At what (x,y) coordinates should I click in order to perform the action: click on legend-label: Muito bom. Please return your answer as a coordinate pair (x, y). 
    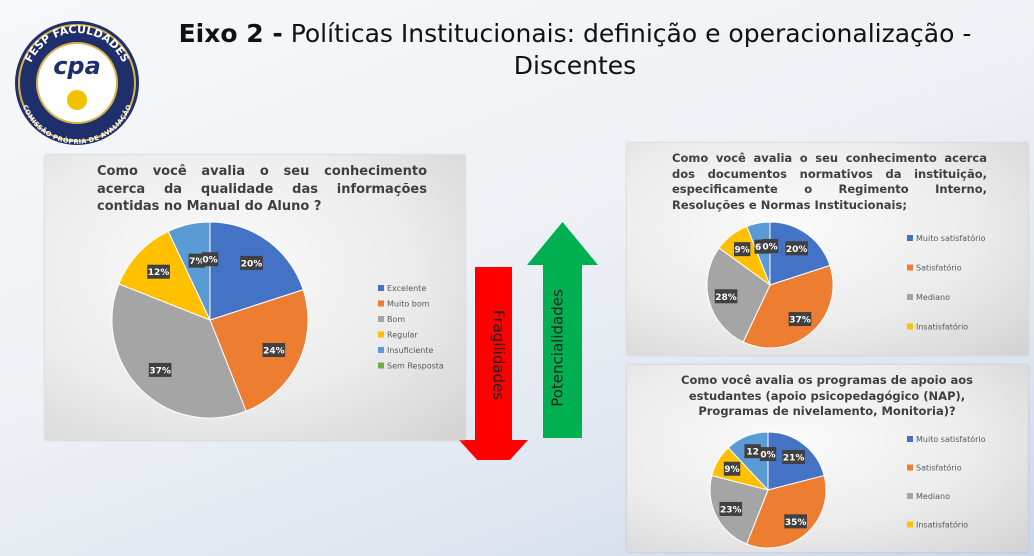
    Looking at the image, I should click on (408, 304).